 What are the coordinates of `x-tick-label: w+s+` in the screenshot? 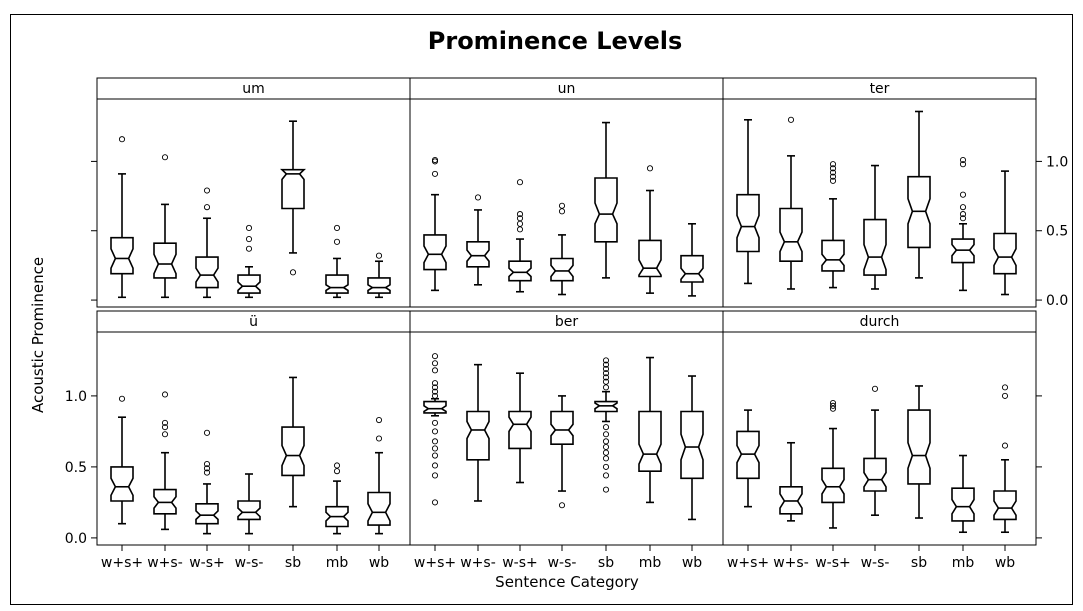 It's located at (435, 563).